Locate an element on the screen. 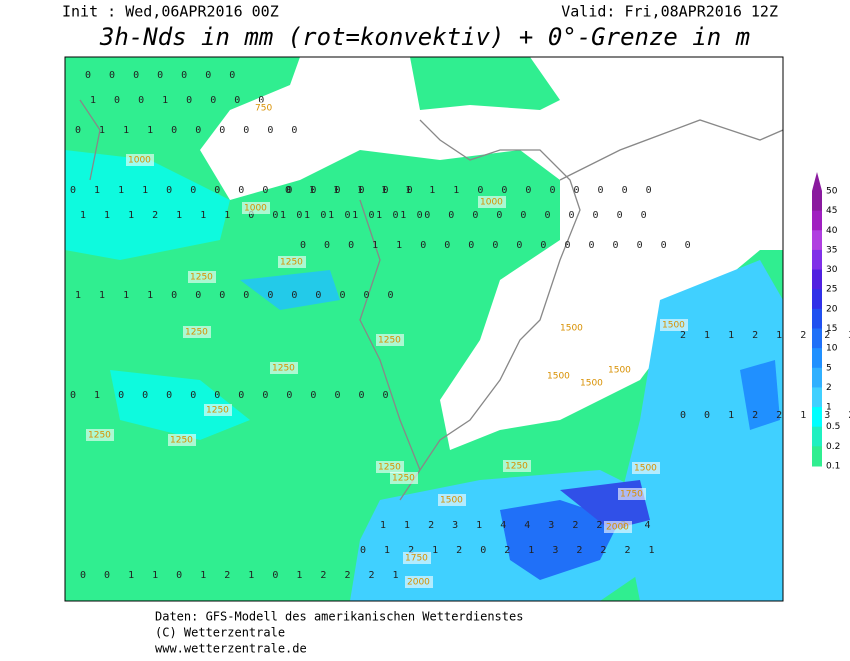 The width and height of the screenshot is (850, 661). border is located at coordinates (390, 335).